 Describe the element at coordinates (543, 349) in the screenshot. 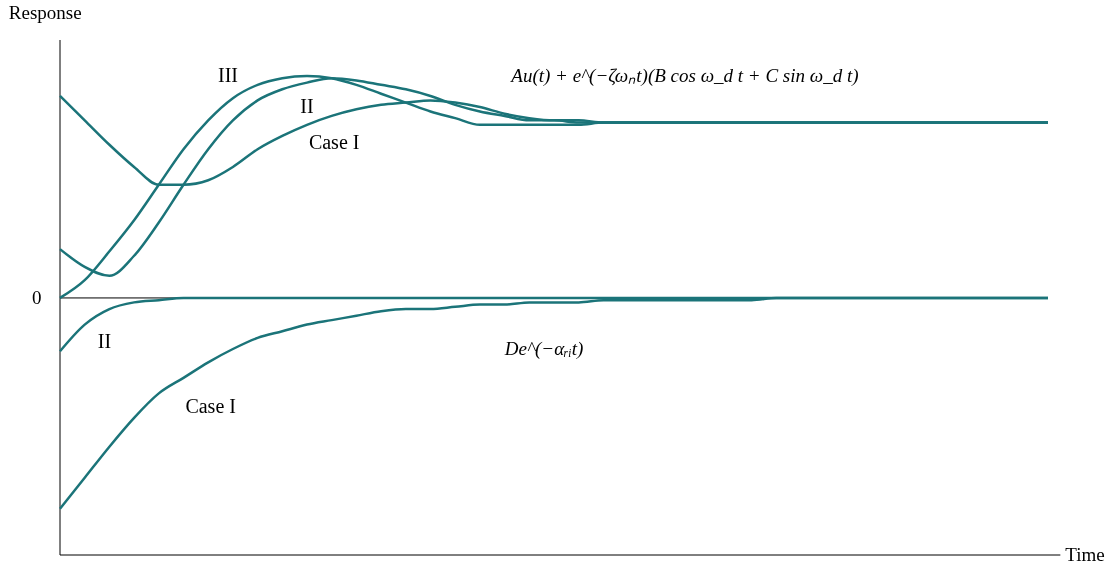

I see `annotation: De^(−αᵣᵢt)` at that location.